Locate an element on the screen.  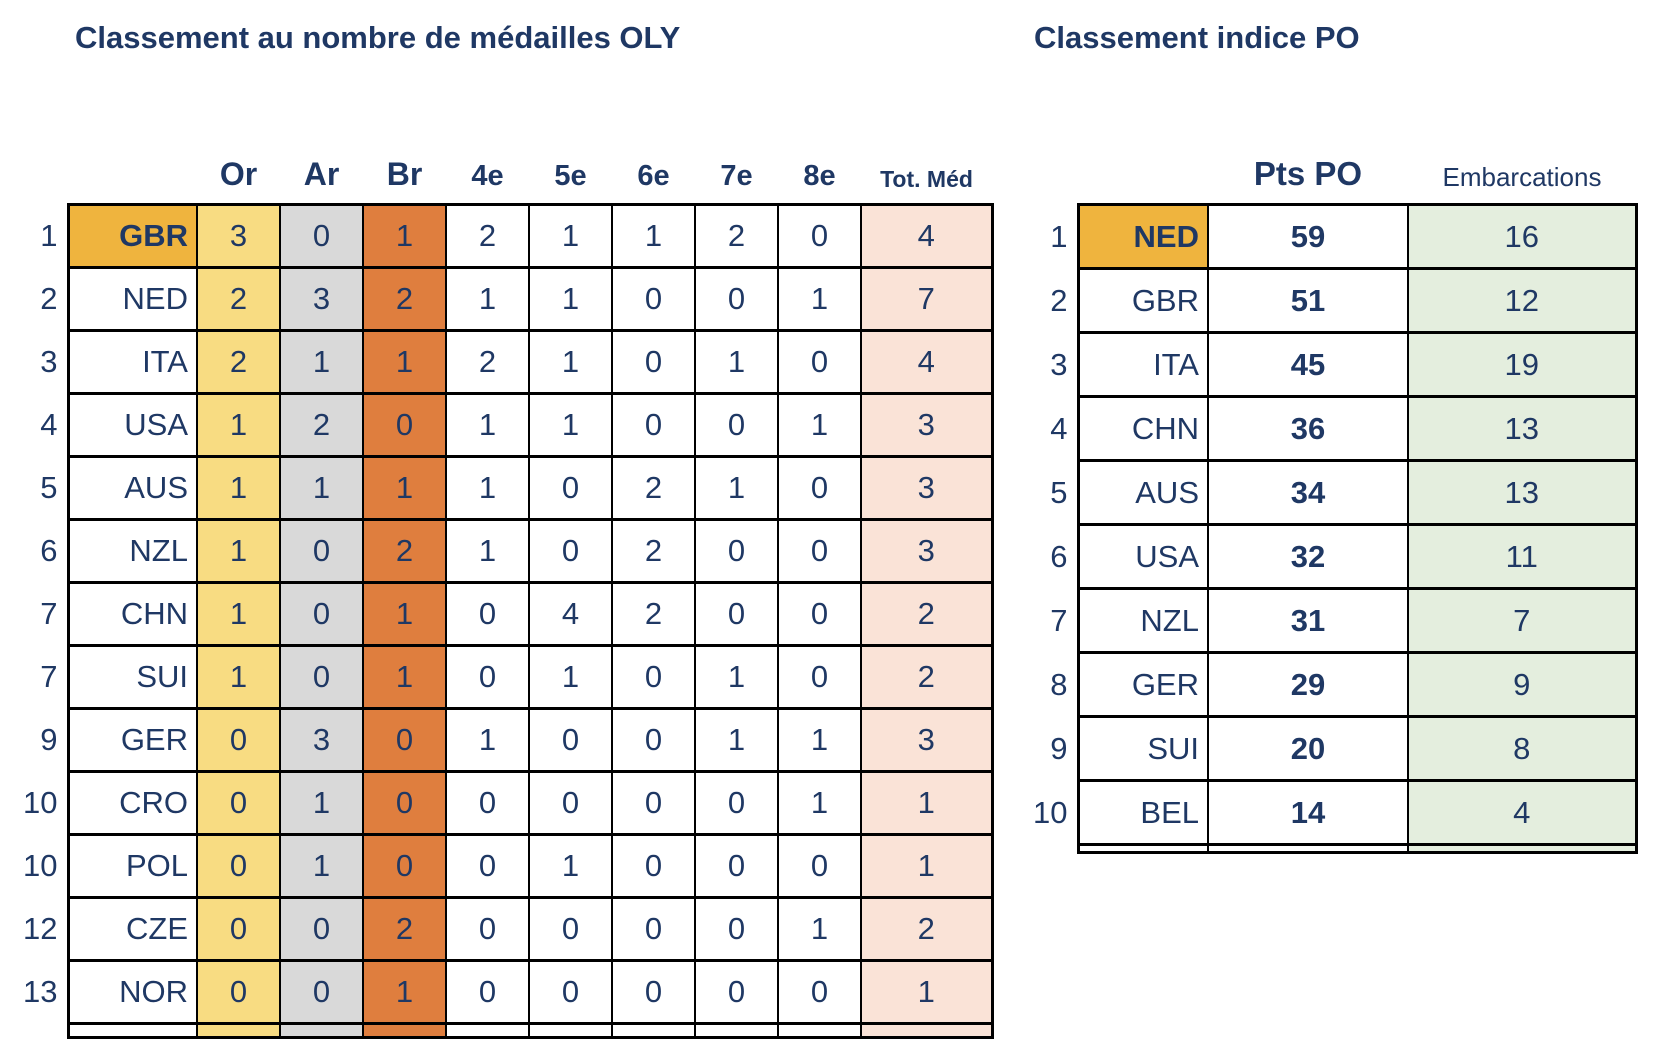
boats-count-cell: 8 is located at coordinates (1522, 748).